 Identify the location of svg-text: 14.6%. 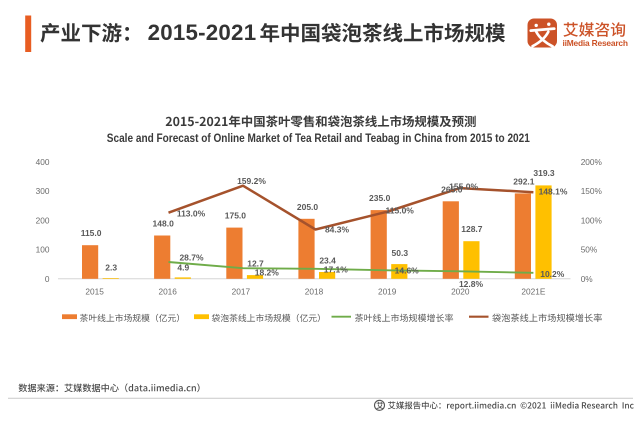
(407, 270).